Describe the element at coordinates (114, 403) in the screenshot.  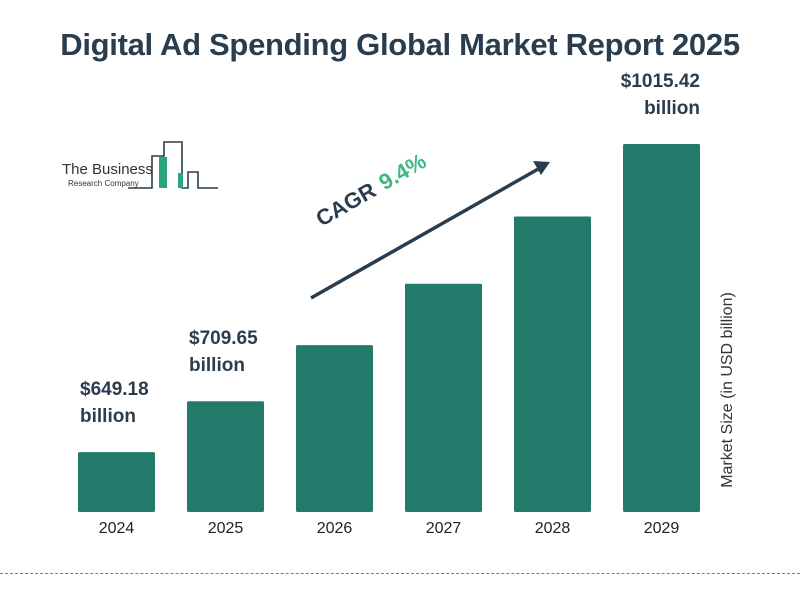
I see `data-label-2024: $649.18 billion` at that location.